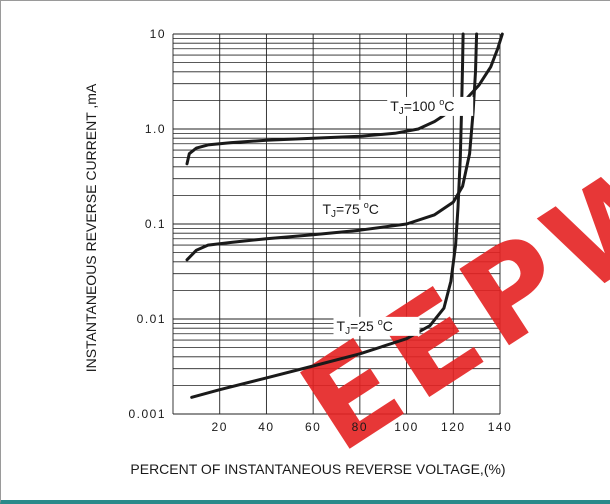 This screenshot has width=610, height=504. I want to click on y-tick-label: 0.1, so click(155, 224).